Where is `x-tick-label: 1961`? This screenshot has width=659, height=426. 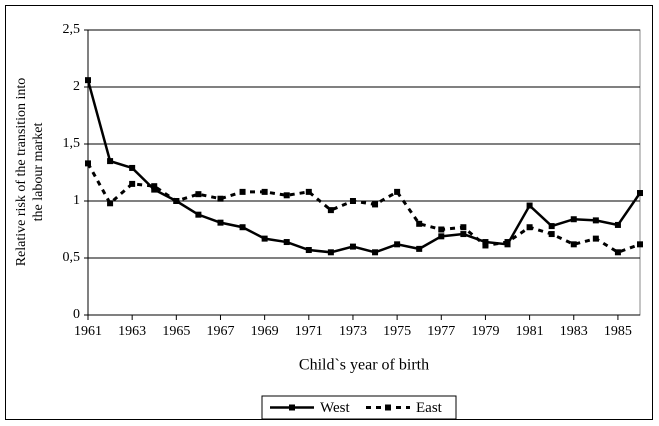
x-tick-label: 1961 is located at coordinates (88, 331).